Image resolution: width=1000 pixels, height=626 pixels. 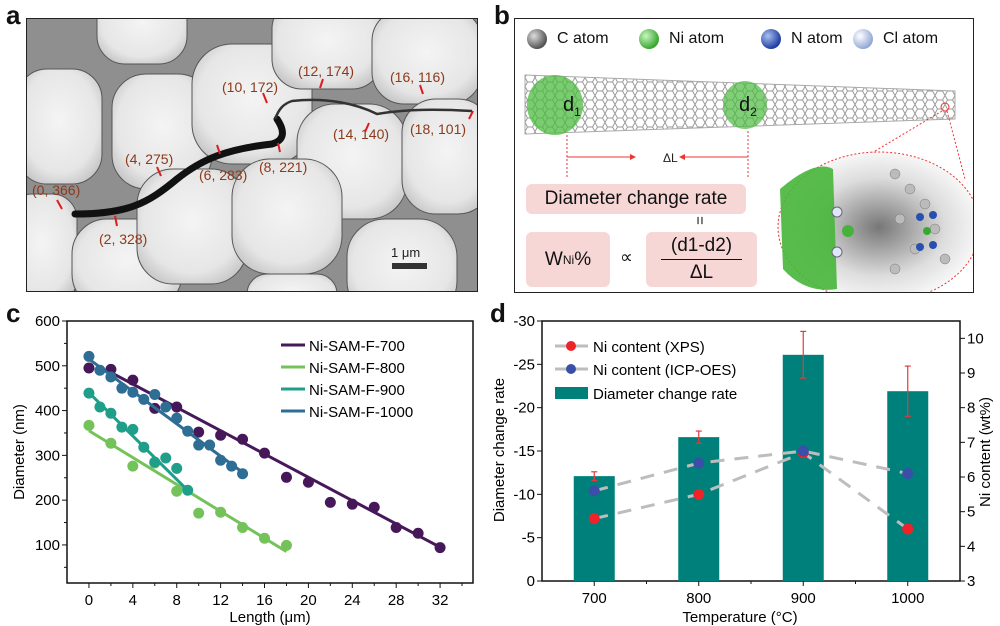 I want to click on y-tick-label-right: 8, so click(x=971, y=408).